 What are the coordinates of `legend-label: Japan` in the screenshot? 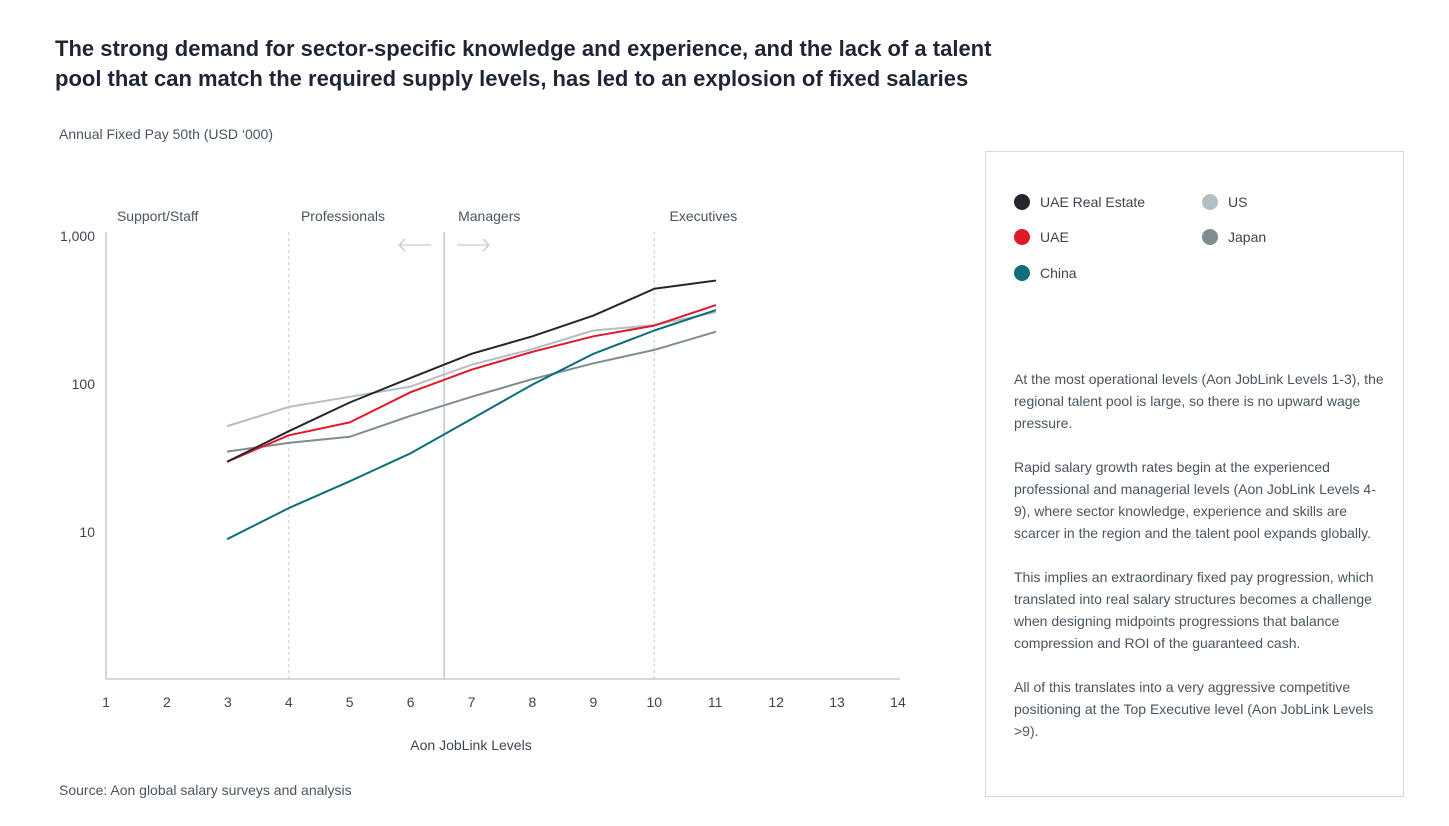 It's located at (1247, 237).